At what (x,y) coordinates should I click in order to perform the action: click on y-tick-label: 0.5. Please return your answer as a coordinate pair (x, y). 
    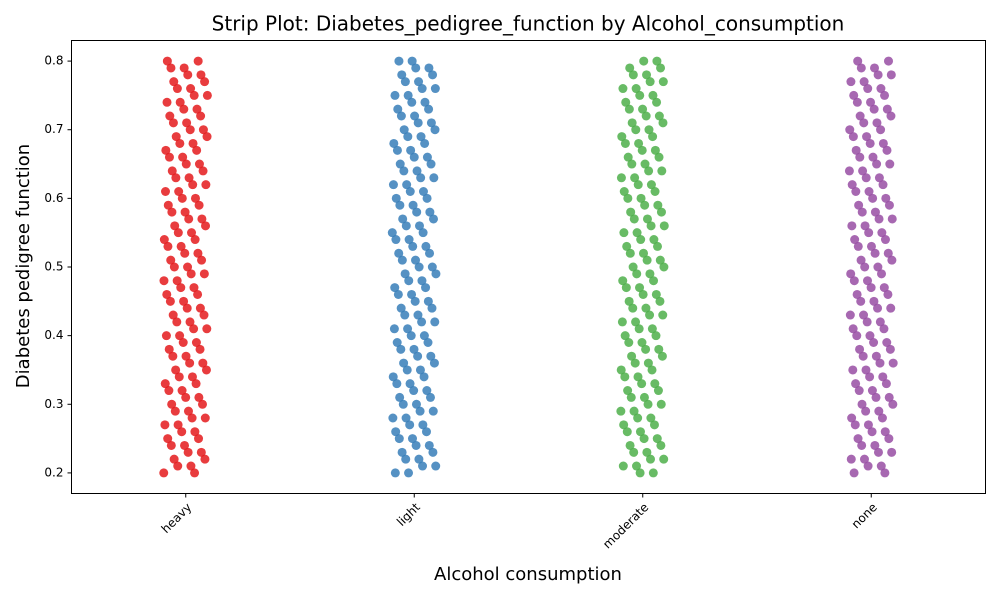
    Looking at the image, I should click on (53, 267).